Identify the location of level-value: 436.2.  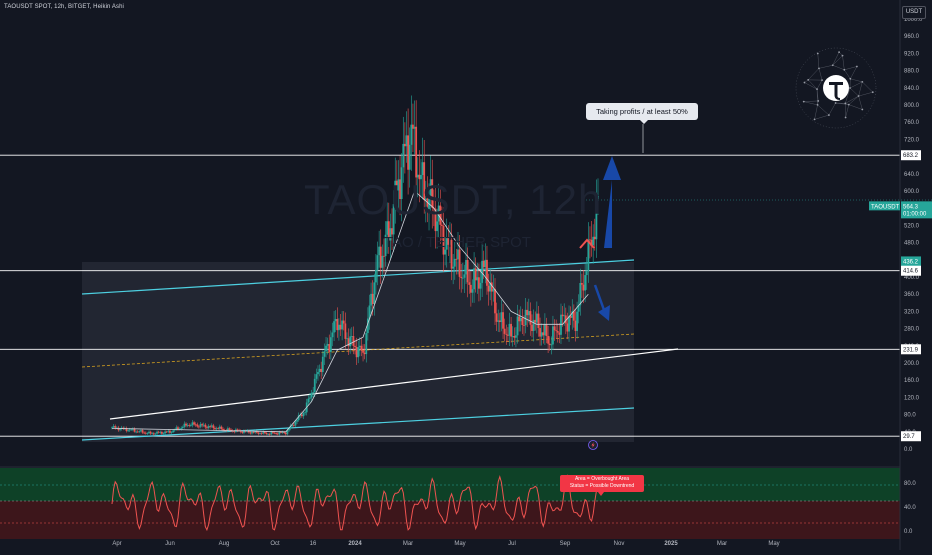
(911, 262).